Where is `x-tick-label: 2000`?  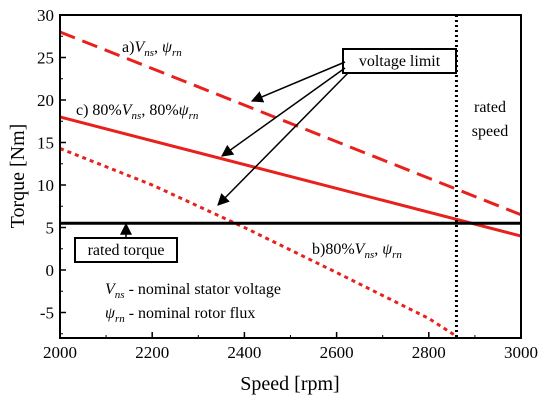
x-tick-label: 2000 is located at coordinates (60, 352).